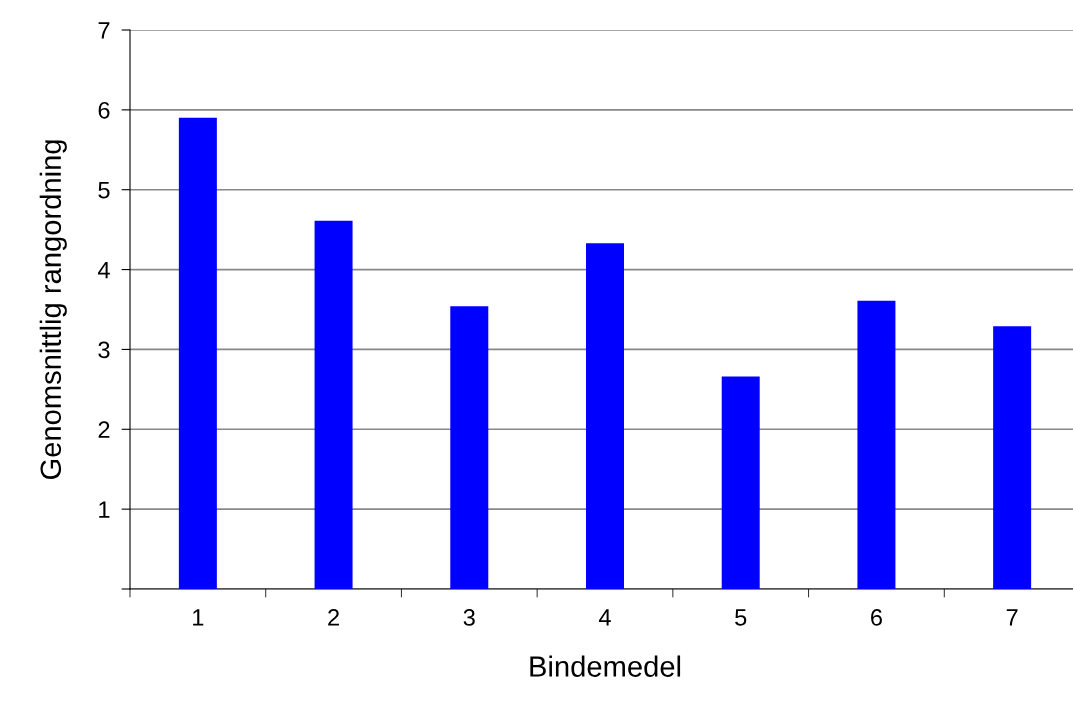 This screenshot has height=711, width=1073. Describe the element at coordinates (53, 310) in the screenshot. I see `y-axis-title: Genomsnittlig rangordning` at that location.